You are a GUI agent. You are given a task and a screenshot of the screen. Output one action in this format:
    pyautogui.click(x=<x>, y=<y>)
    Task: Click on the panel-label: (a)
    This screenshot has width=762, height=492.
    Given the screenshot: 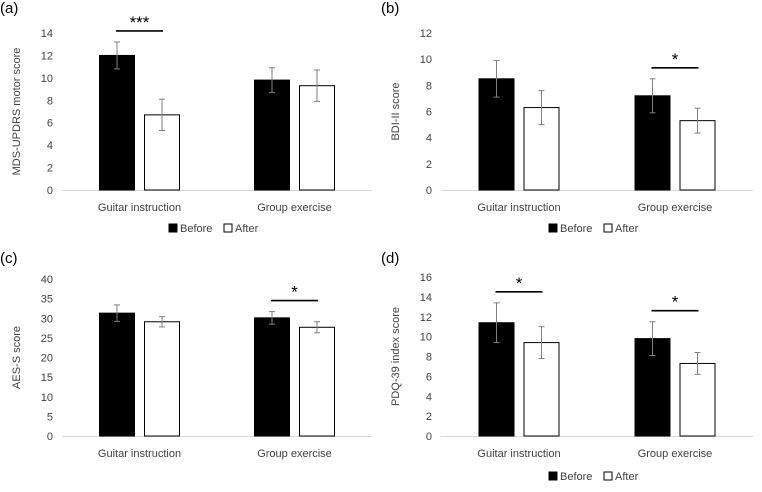 What is the action you would take?
    pyautogui.click(x=9, y=8)
    